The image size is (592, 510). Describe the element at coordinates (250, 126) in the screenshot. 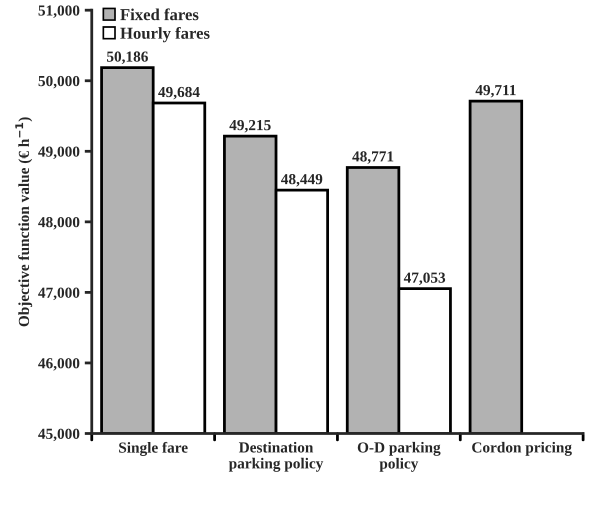

I see `data-label: 49,215` at that location.